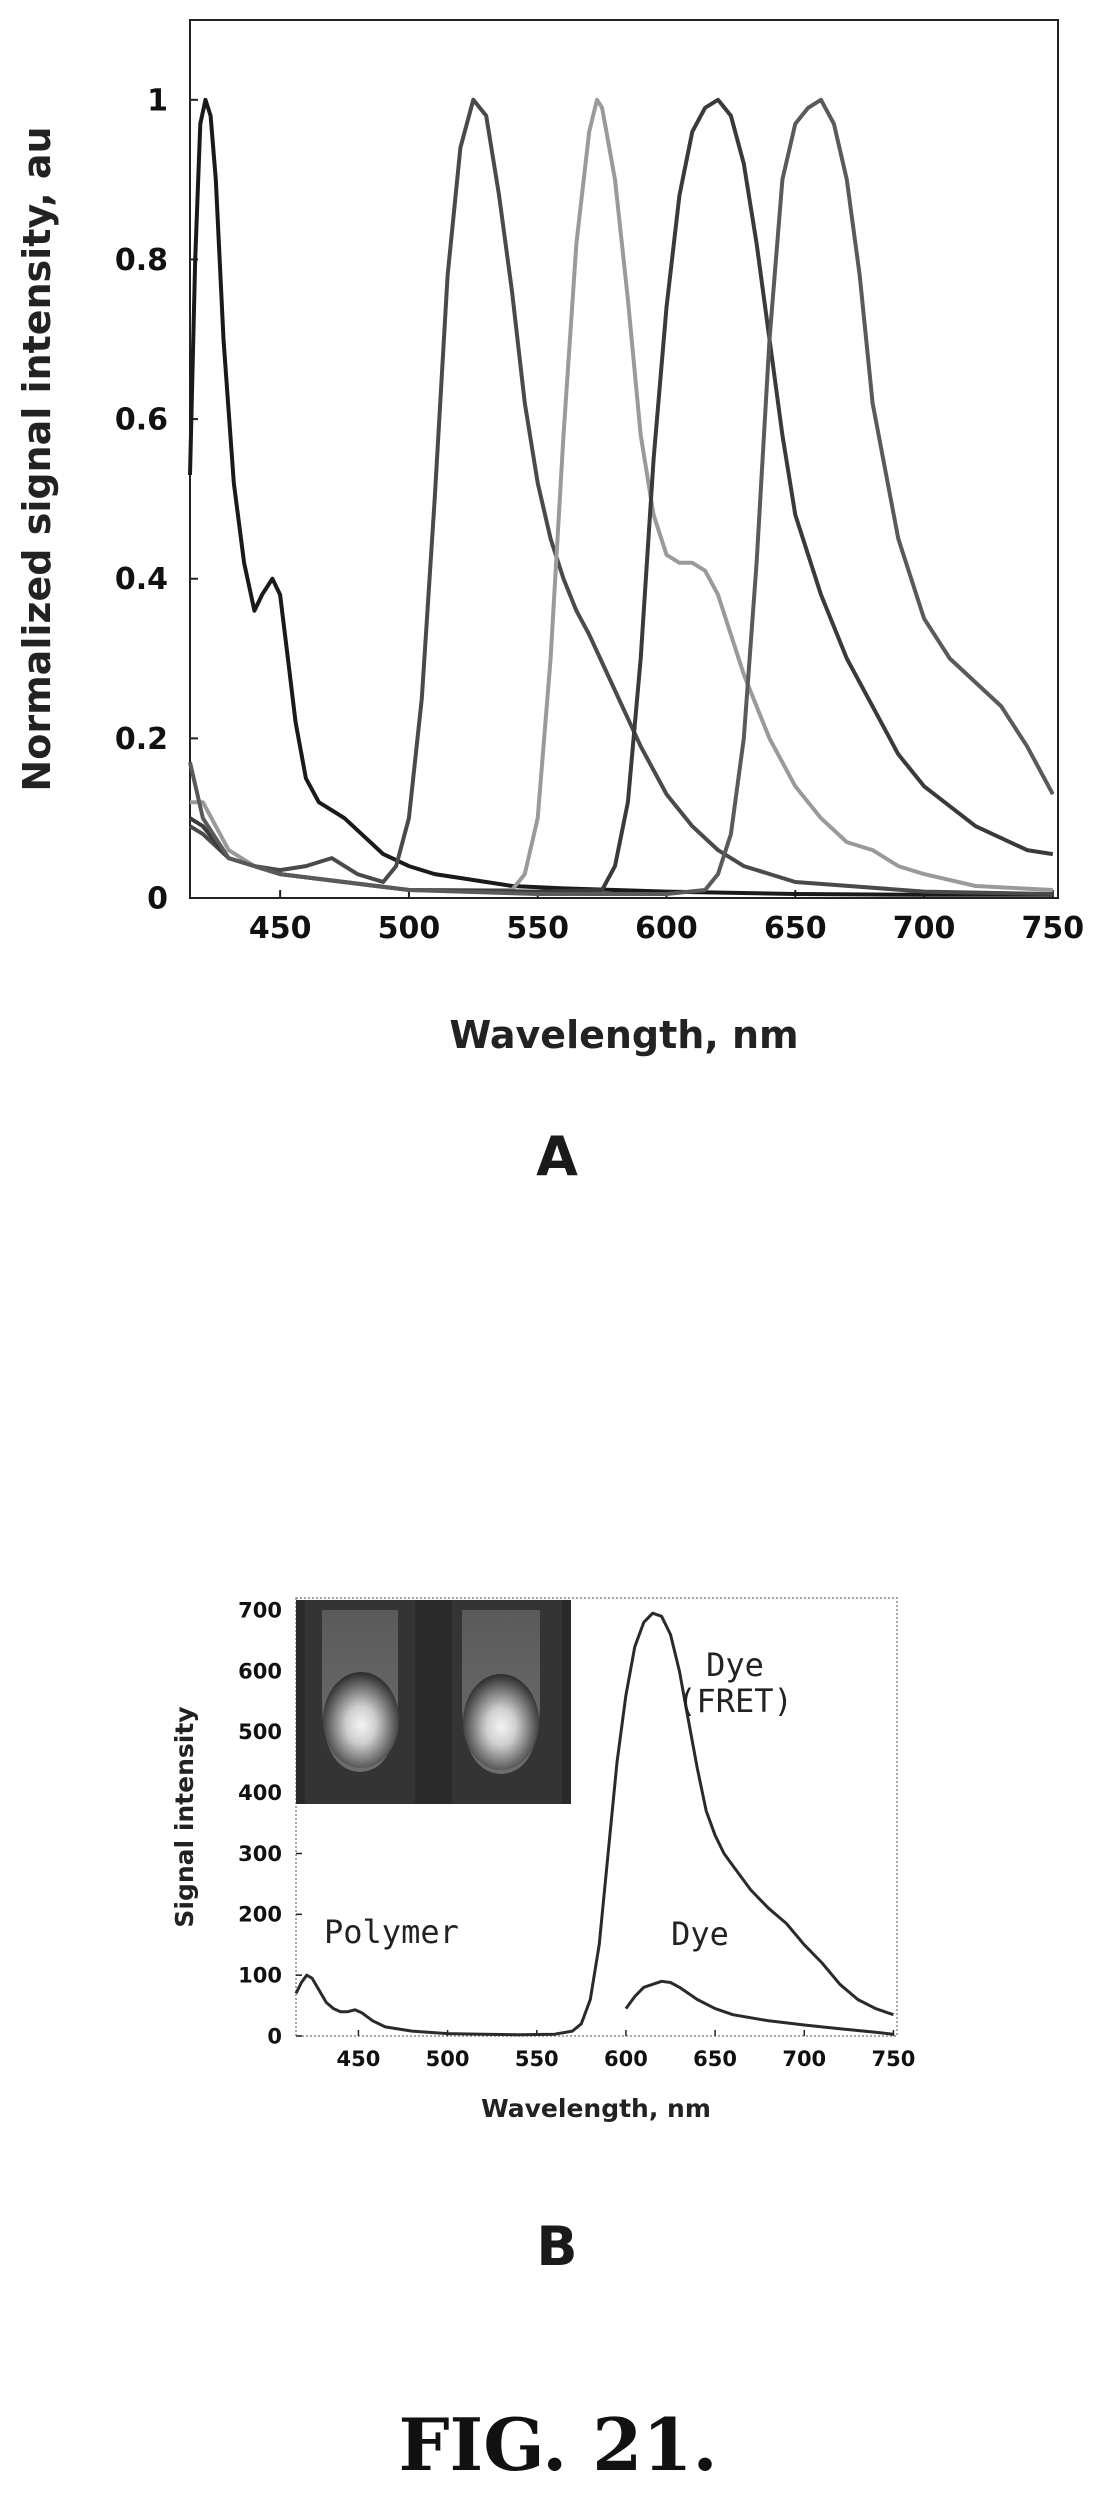 The image size is (1105, 2515). Describe the element at coordinates (184, 1816) in the screenshot. I see `panel-b-y-axis-title: Signal intensity` at that location.